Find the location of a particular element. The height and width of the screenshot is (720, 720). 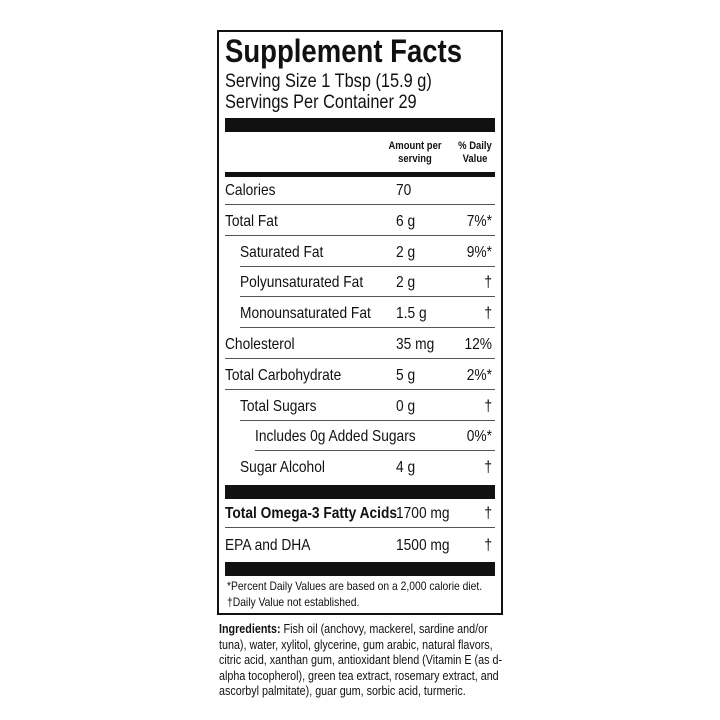

row-name: EPA and DHA is located at coordinates (268, 545).